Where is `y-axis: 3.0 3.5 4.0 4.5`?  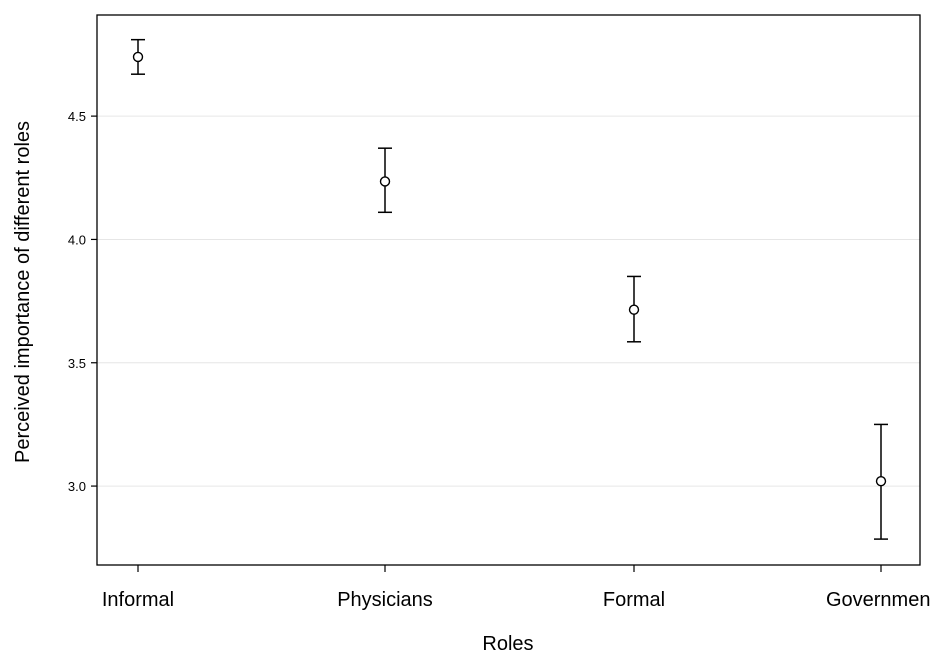
y-axis: 3.0 3.5 4.0 4.5 is located at coordinates (82, 301).